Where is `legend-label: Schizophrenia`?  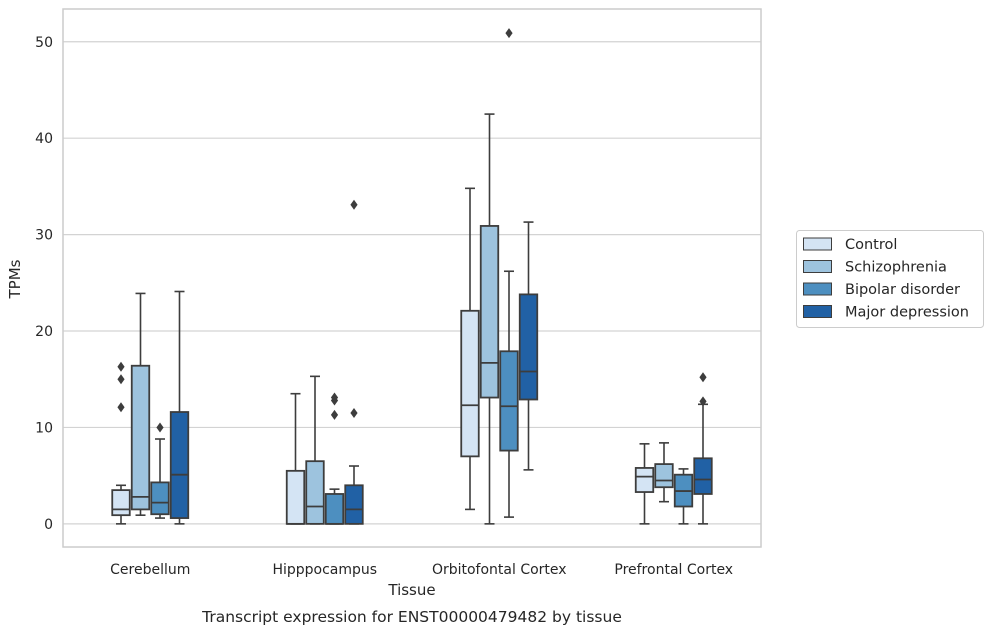
legend-label: Schizophrenia is located at coordinates (896, 268).